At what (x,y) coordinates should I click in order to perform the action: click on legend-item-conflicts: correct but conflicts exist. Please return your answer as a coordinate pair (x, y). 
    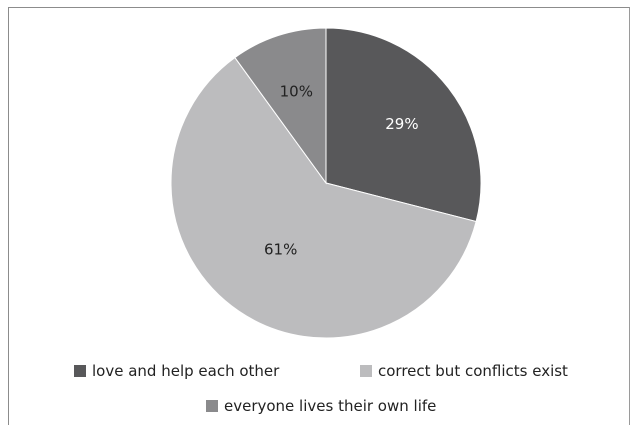
    Looking at the image, I should click on (464, 371).